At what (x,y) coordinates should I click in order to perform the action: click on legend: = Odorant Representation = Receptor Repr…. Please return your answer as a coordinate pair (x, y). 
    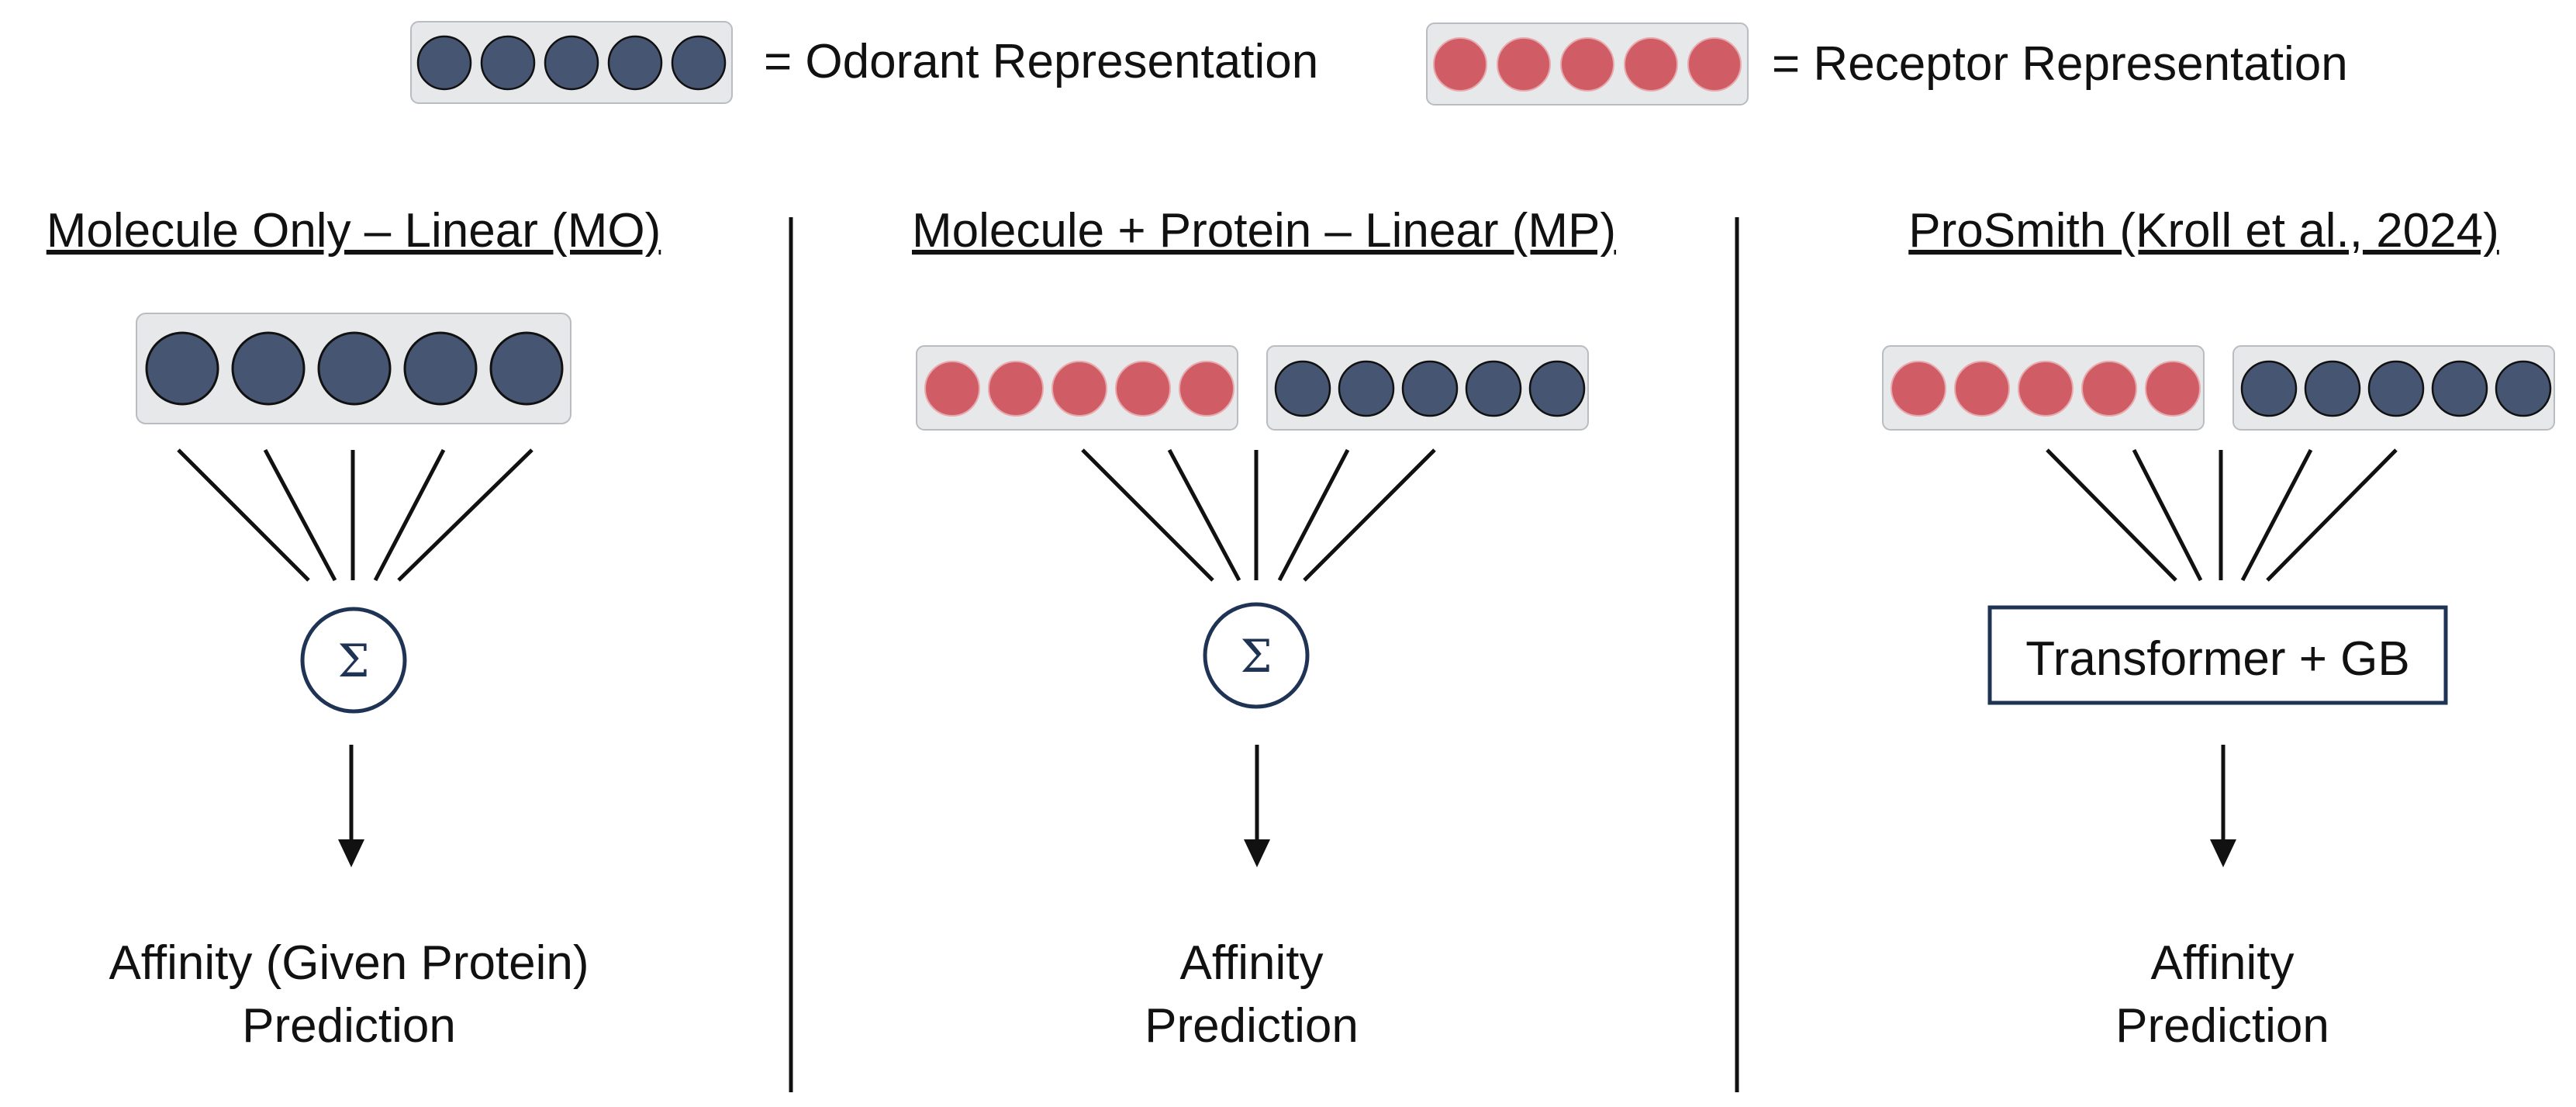
    Looking at the image, I should click on (1379, 64).